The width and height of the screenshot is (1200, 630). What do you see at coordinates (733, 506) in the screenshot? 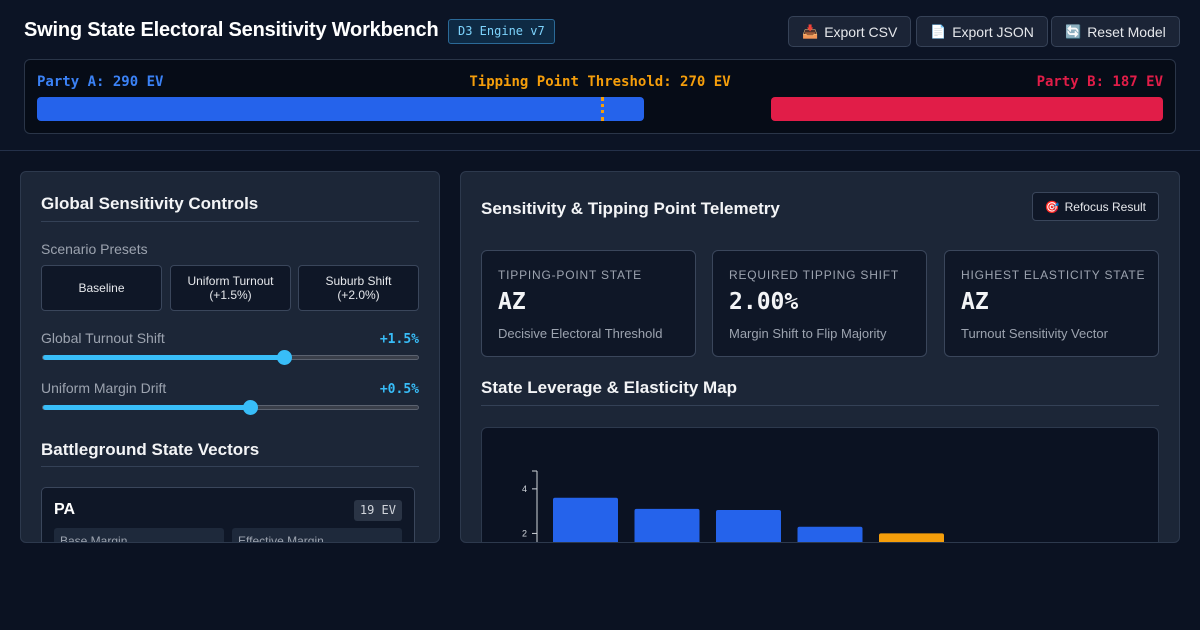
I see `leverage-chart-svg: 42` at bounding box center [733, 506].